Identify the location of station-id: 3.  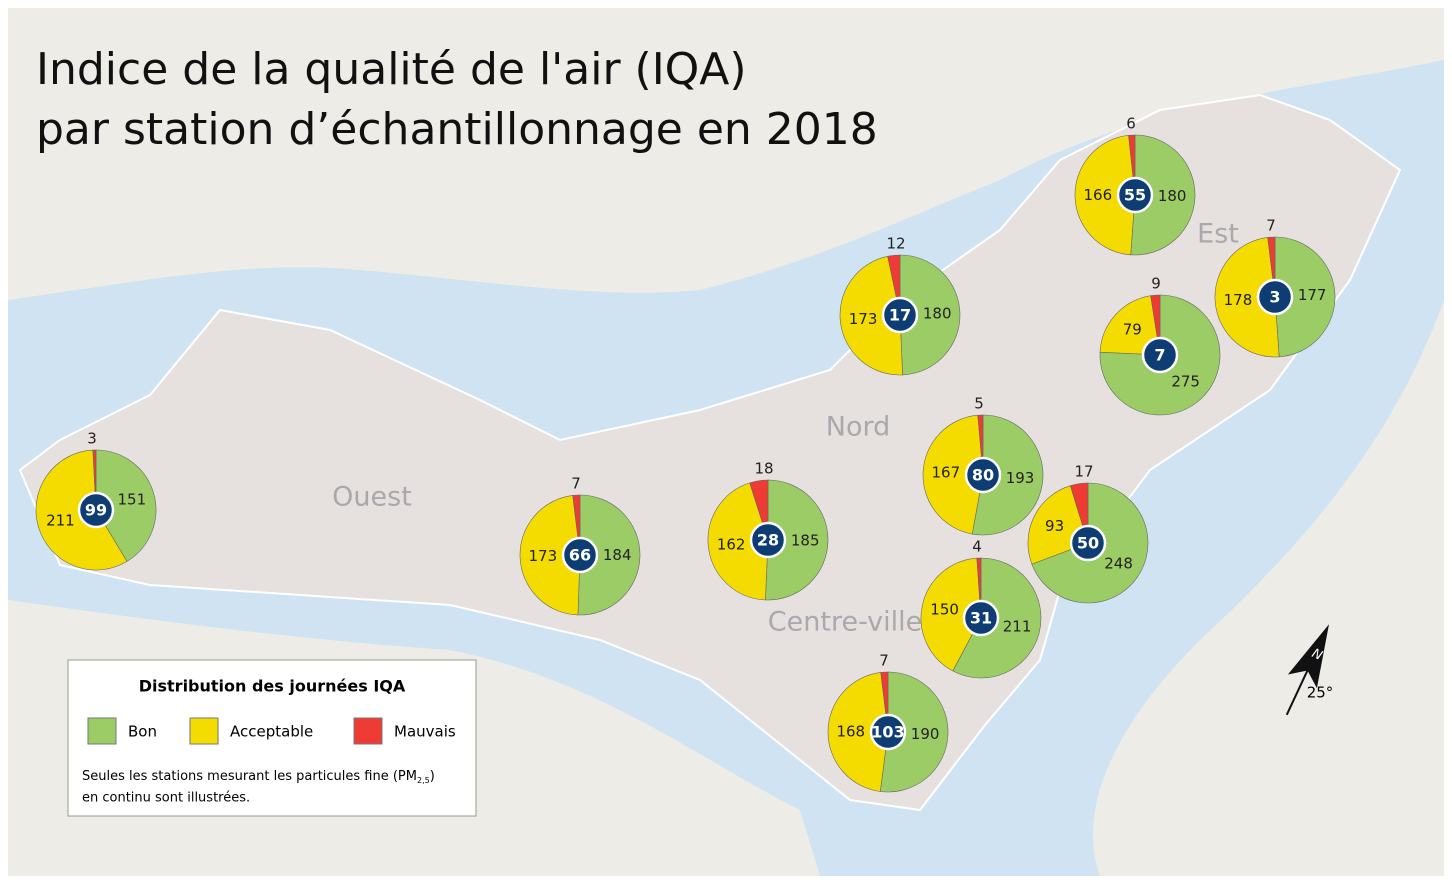
(1274, 297).